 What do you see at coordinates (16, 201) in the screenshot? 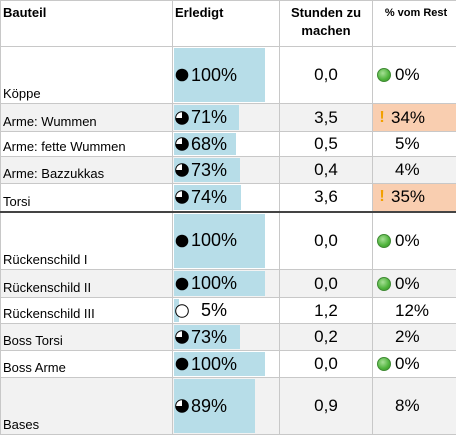
I see `bauteil-label: Torsi` at bounding box center [16, 201].